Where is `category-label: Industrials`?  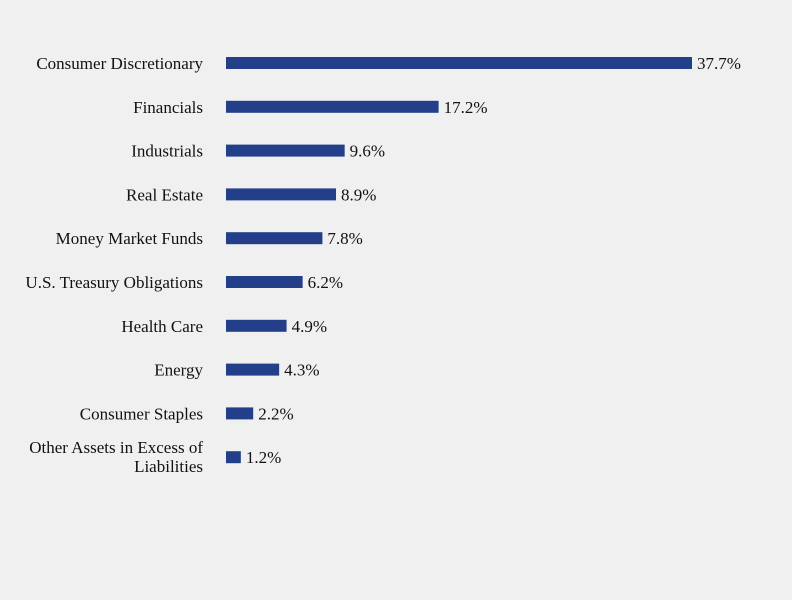
category-label: Industrials is located at coordinates (167, 151).